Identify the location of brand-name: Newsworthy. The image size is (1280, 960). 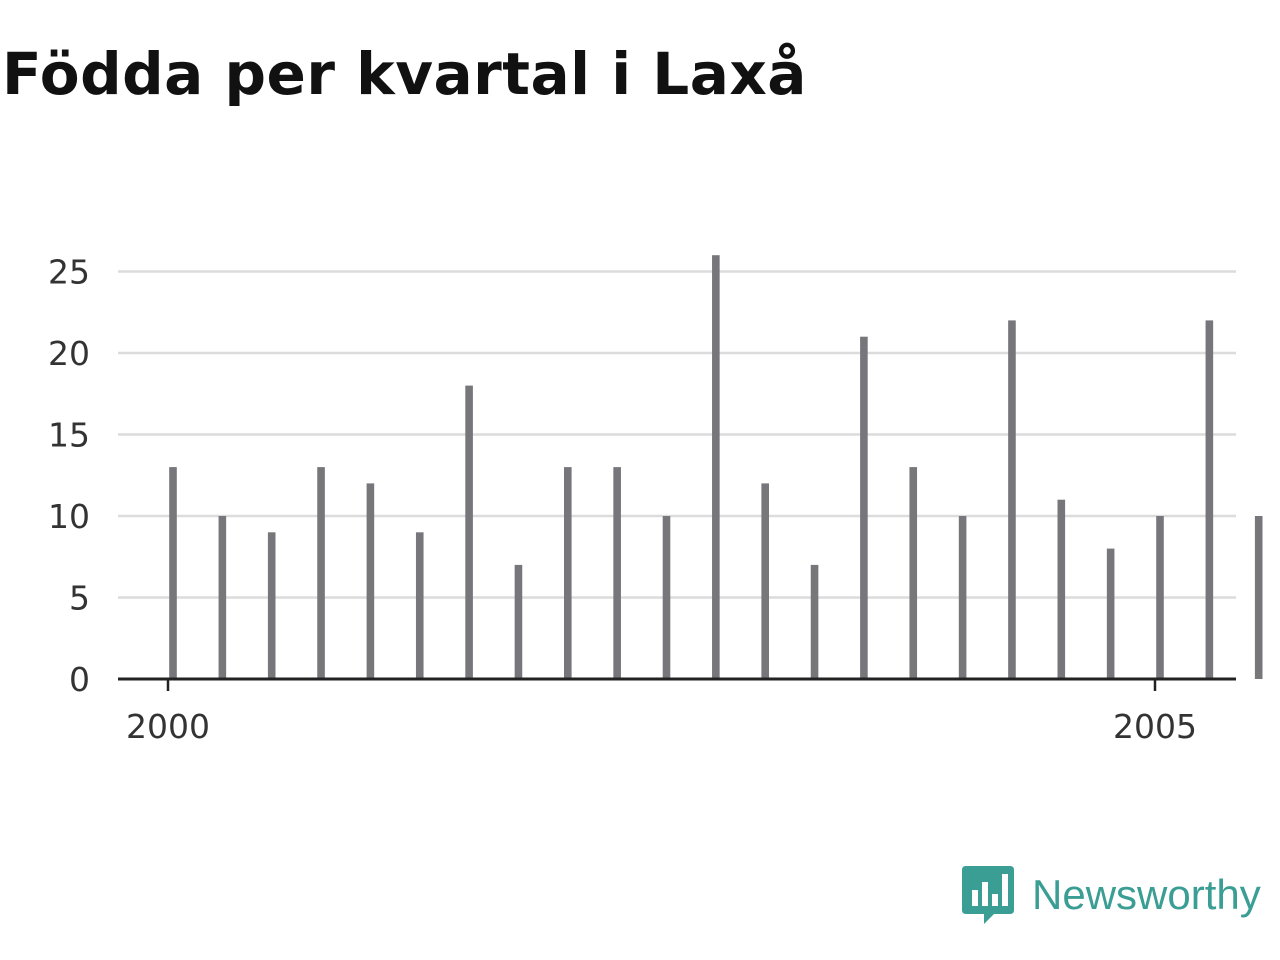
(1146, 894).